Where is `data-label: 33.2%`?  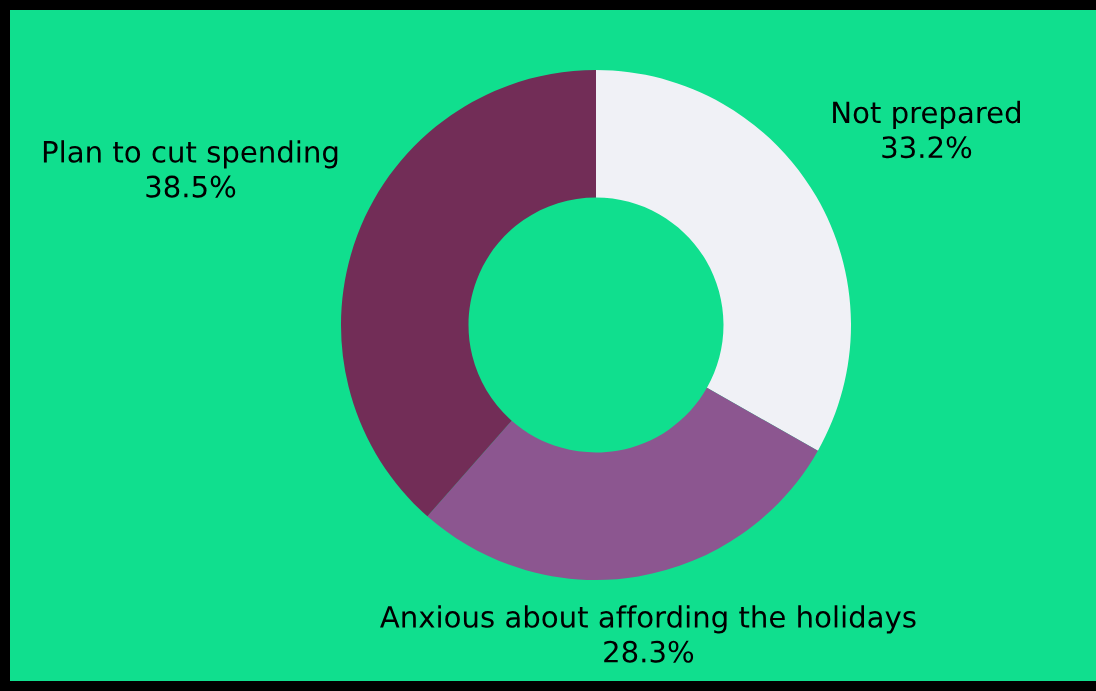 data-label: 33.2% is located at coordinates (927, 147).